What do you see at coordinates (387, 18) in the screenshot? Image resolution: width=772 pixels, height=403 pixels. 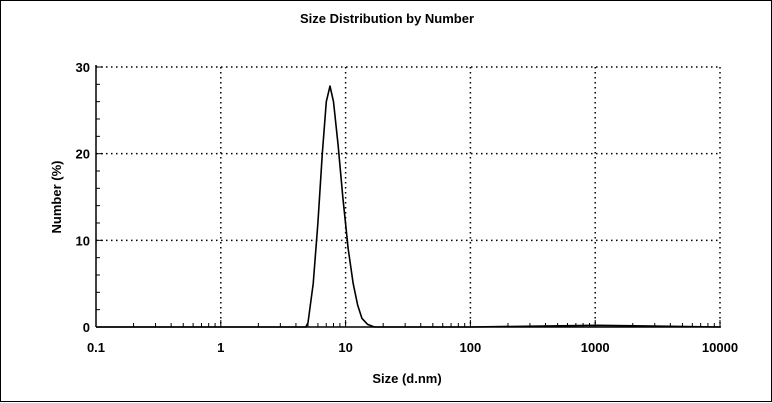 I see `chart-title: Size Distribution by Number` at bounding box center [387, 18].